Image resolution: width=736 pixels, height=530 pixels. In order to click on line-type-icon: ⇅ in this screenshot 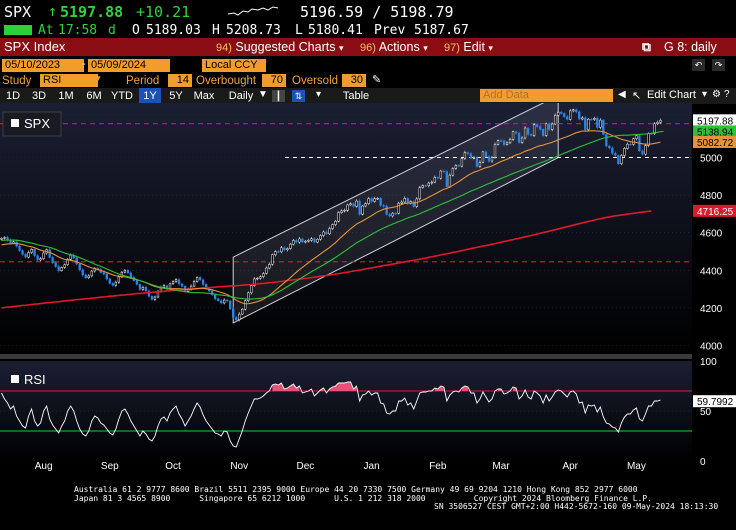, I will do `click(298, 96)`.